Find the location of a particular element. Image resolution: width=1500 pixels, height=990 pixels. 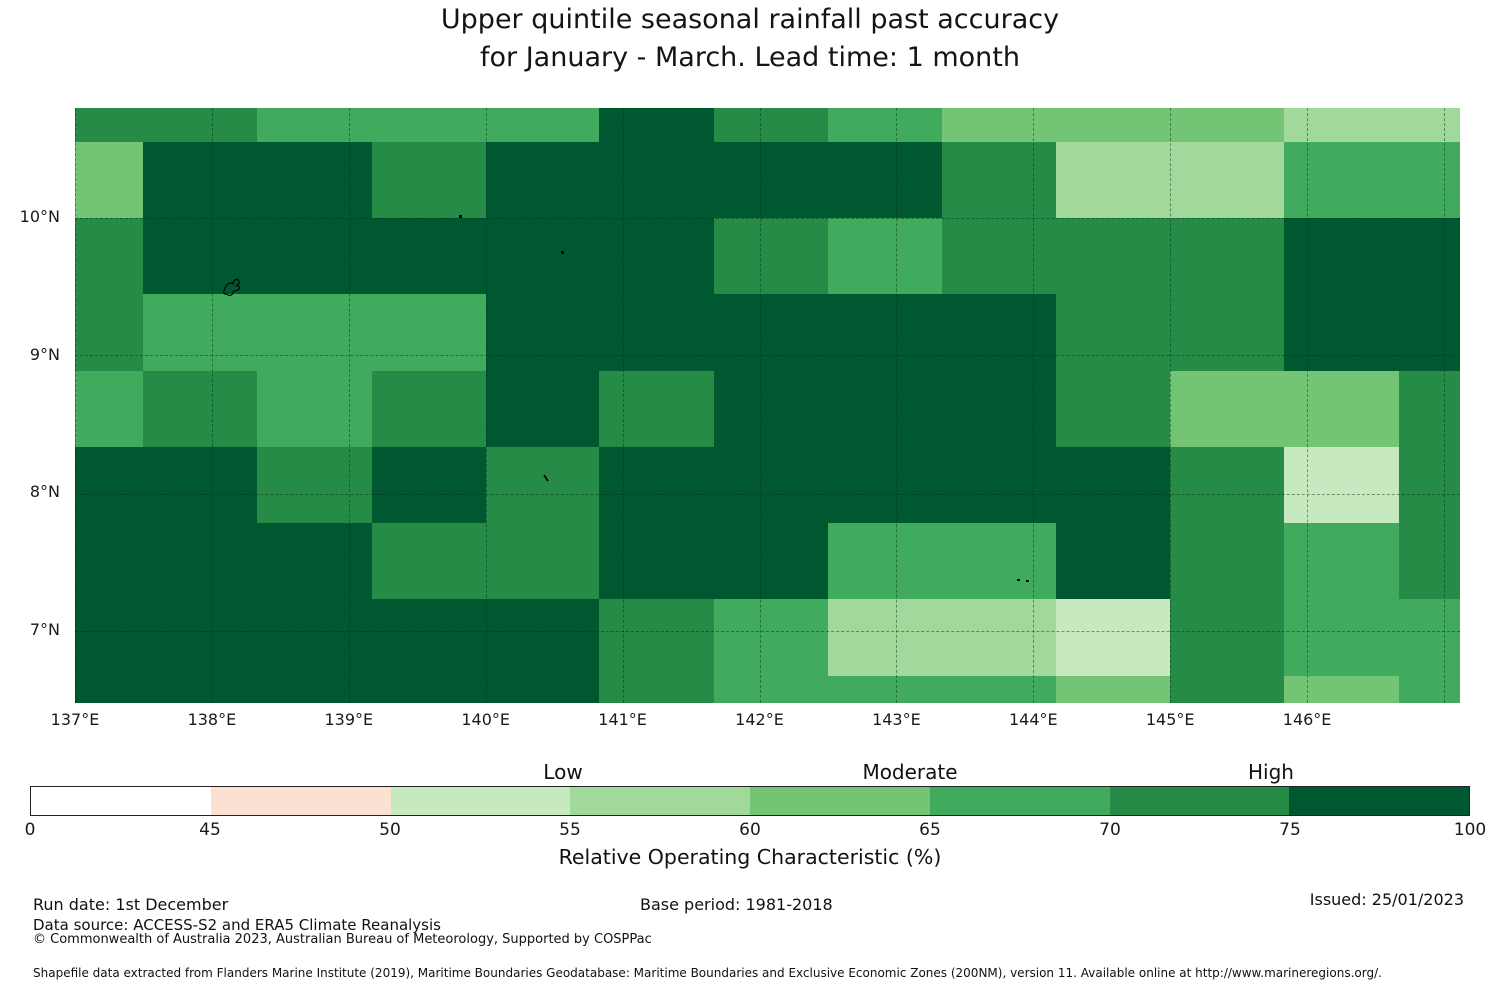

colorbar-tick-label: 60 is located at coordinates (750, 830).